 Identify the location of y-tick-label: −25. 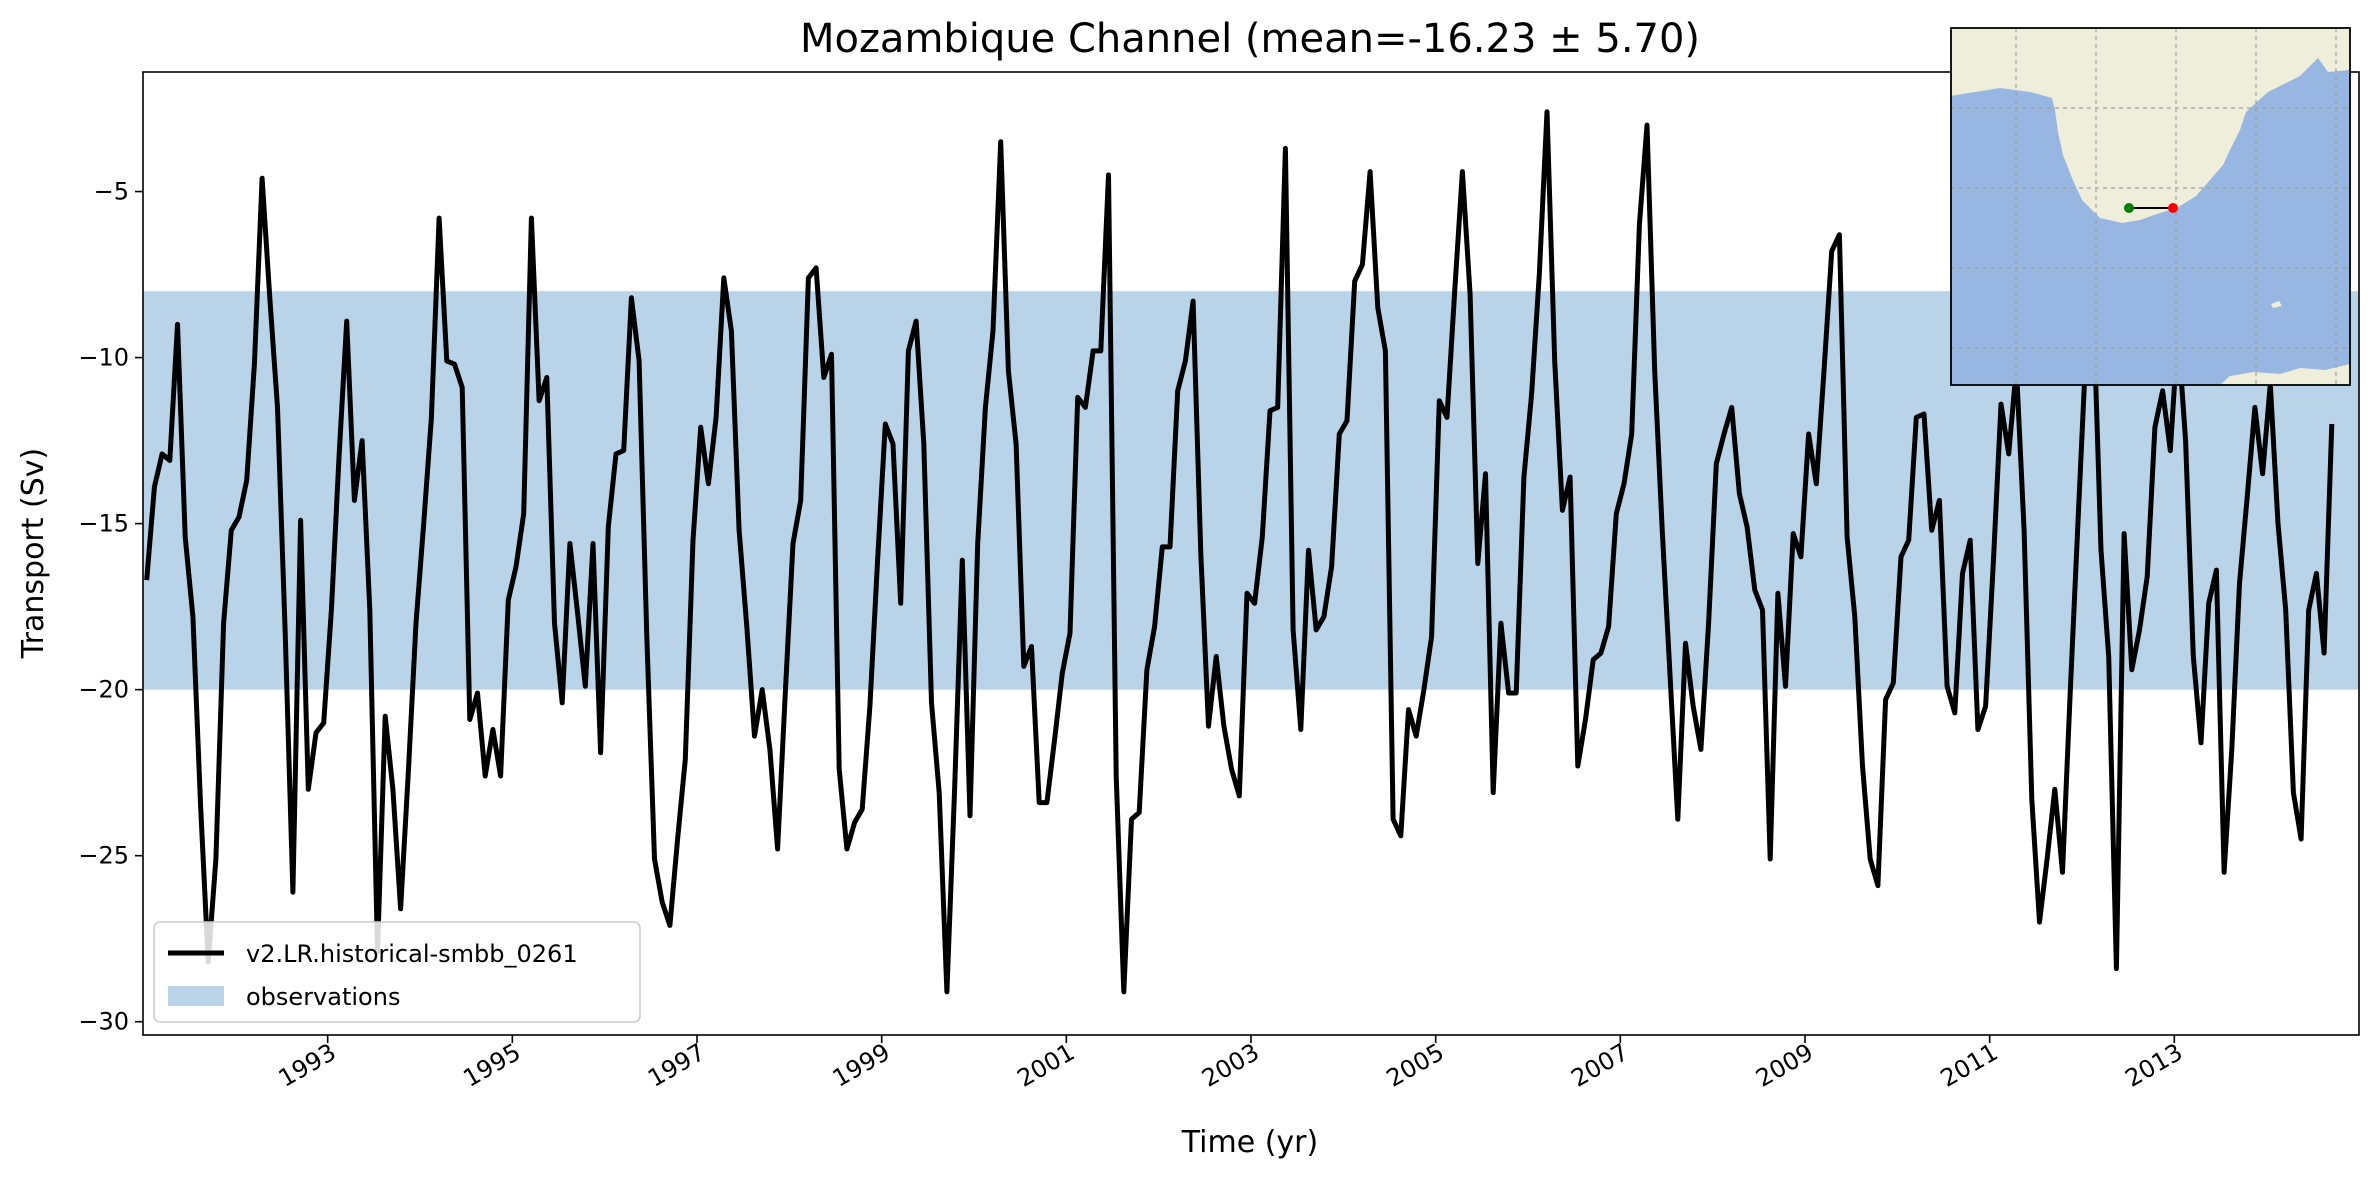
(103, 856).